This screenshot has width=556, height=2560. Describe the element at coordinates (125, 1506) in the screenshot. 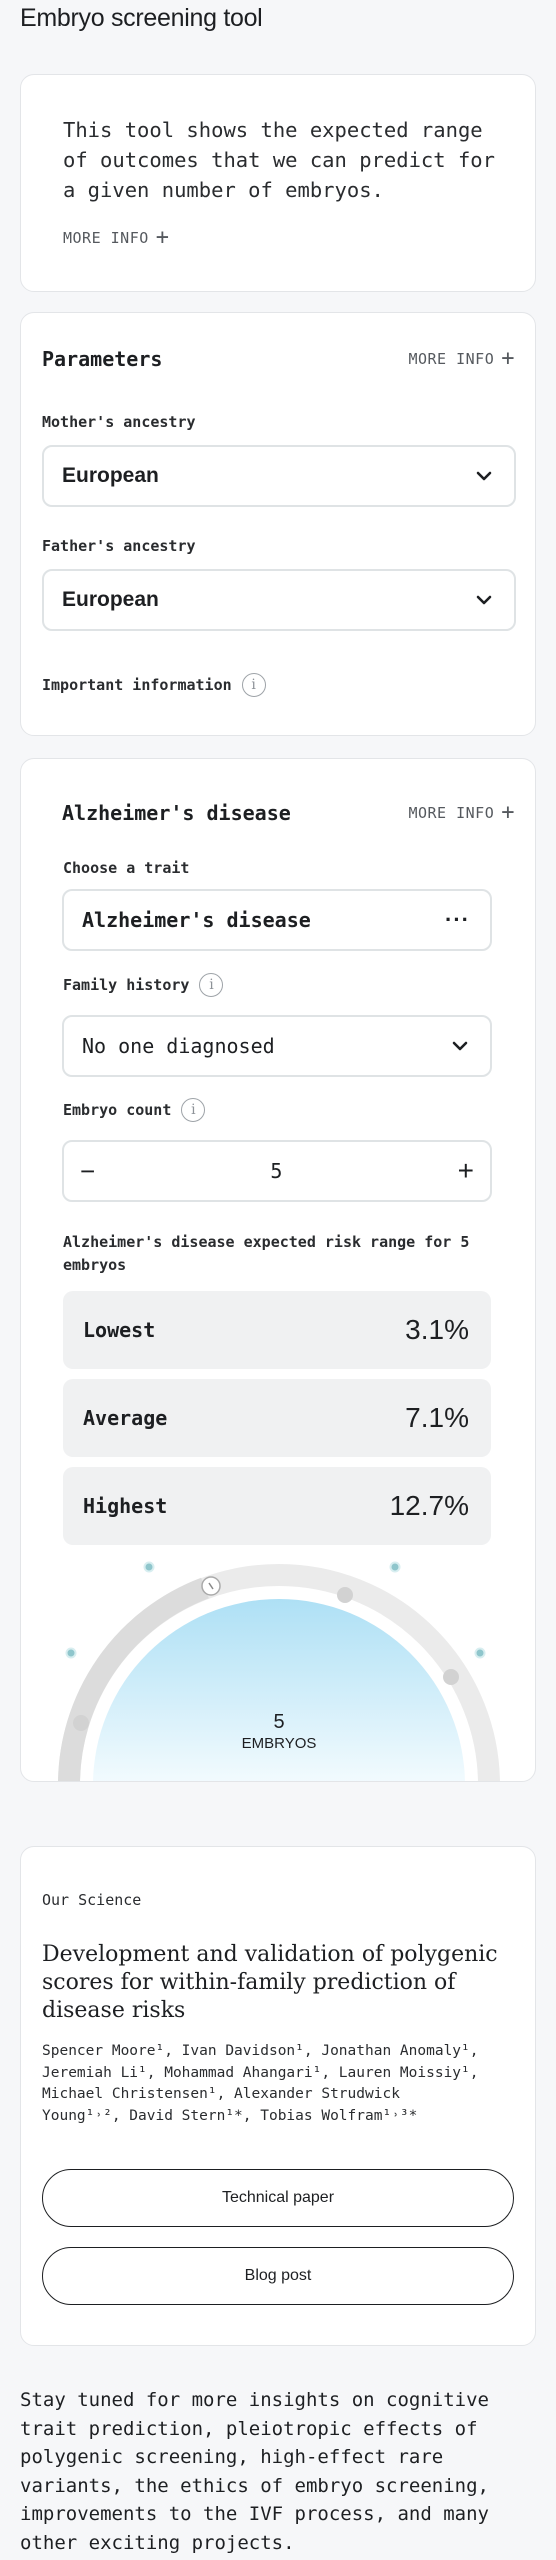

I see `risk-label: Highest` at that location.